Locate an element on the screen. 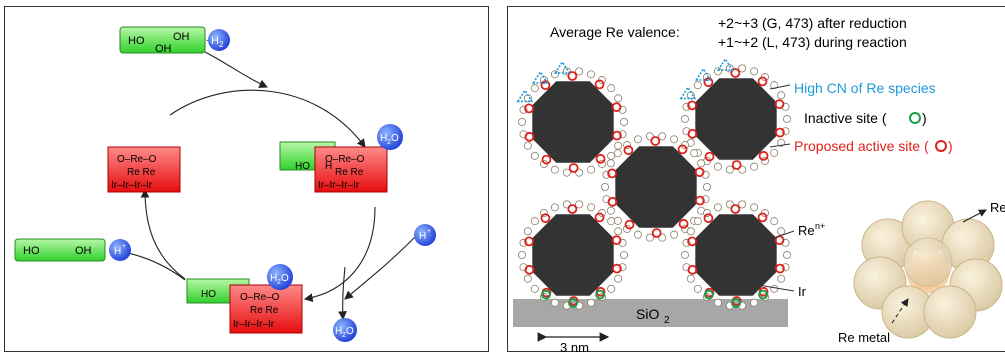 This screenshot has width=1005, height=358. left-complex-box is located at coordinates (144, 169).